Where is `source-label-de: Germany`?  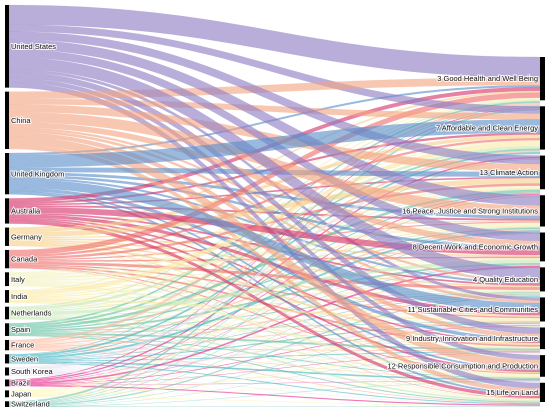 source-label-de: Germany is located at coordinates (26, 236).